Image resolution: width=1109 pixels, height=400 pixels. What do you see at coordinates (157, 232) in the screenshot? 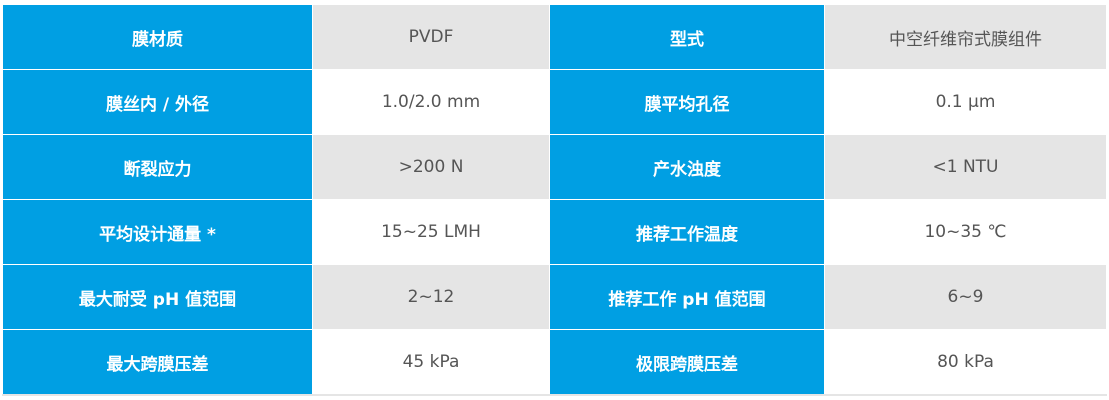
I see `spec-label: 平均设计通量 *` at bounding box center [157, 232].